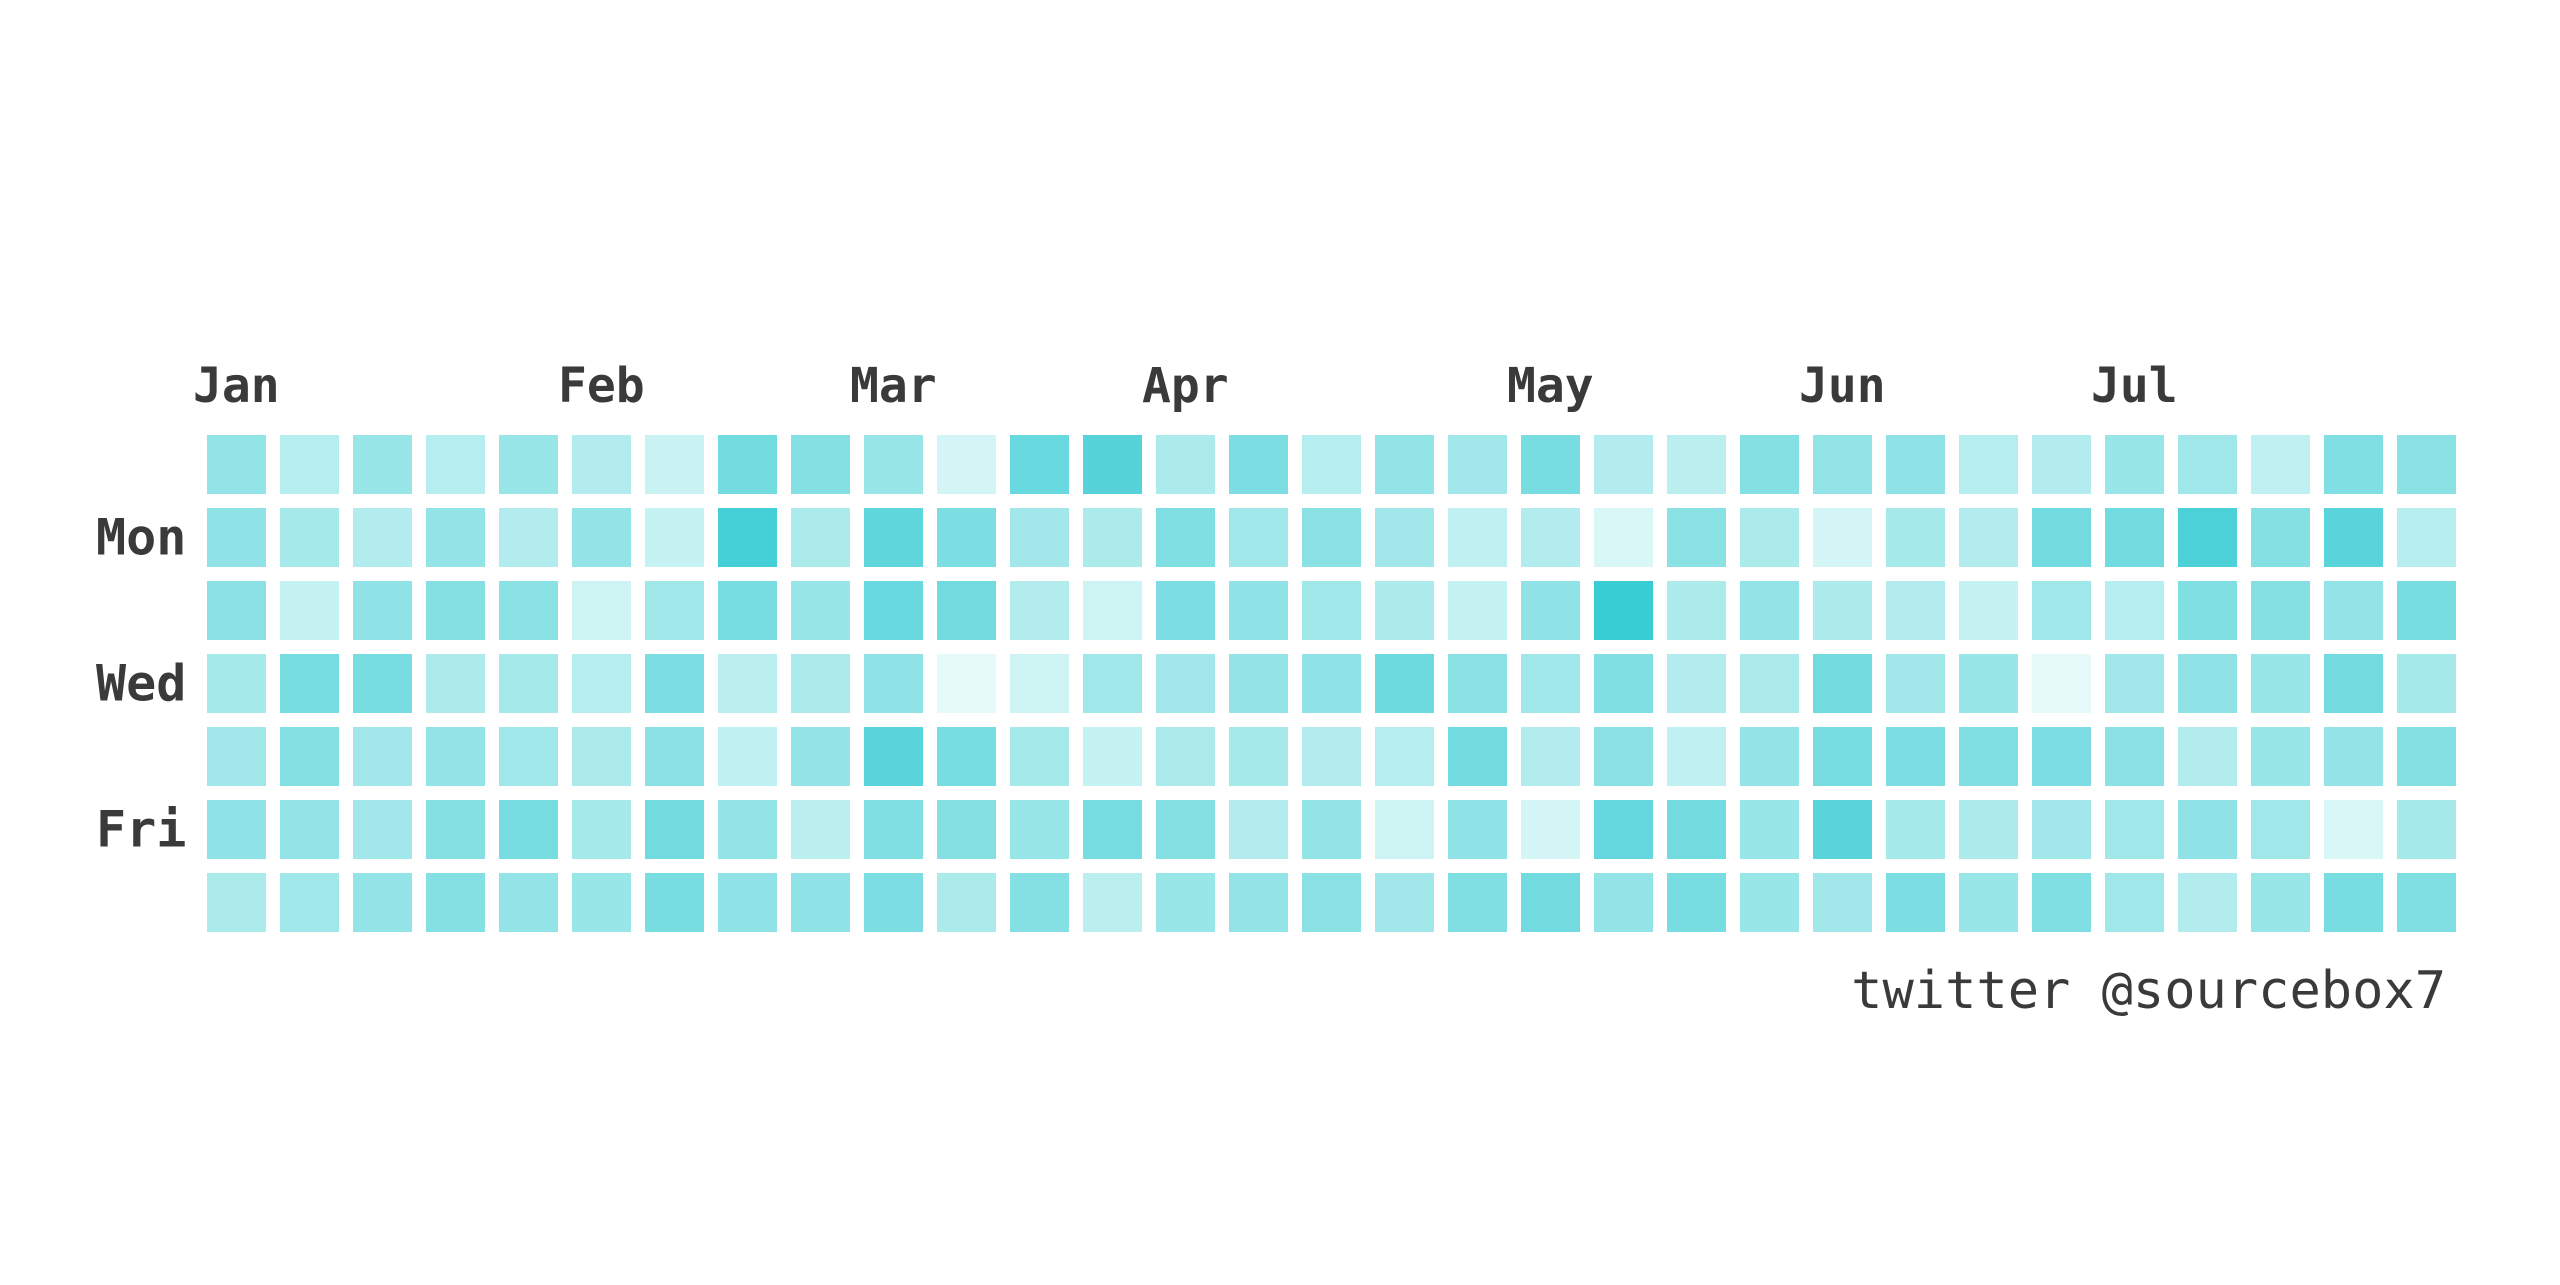  Describe the element at coordinates (2134, 386) in the screenshot. I see `month-label-jul: Jul` at that location.